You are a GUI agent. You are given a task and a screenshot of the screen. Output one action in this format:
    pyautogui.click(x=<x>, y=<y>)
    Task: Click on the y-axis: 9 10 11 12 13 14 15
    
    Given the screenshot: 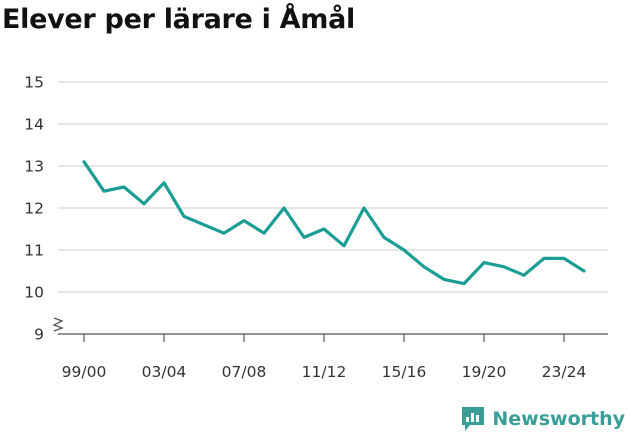 What is the action you would take?
    pyautogui.click(x=44, y=209)
    